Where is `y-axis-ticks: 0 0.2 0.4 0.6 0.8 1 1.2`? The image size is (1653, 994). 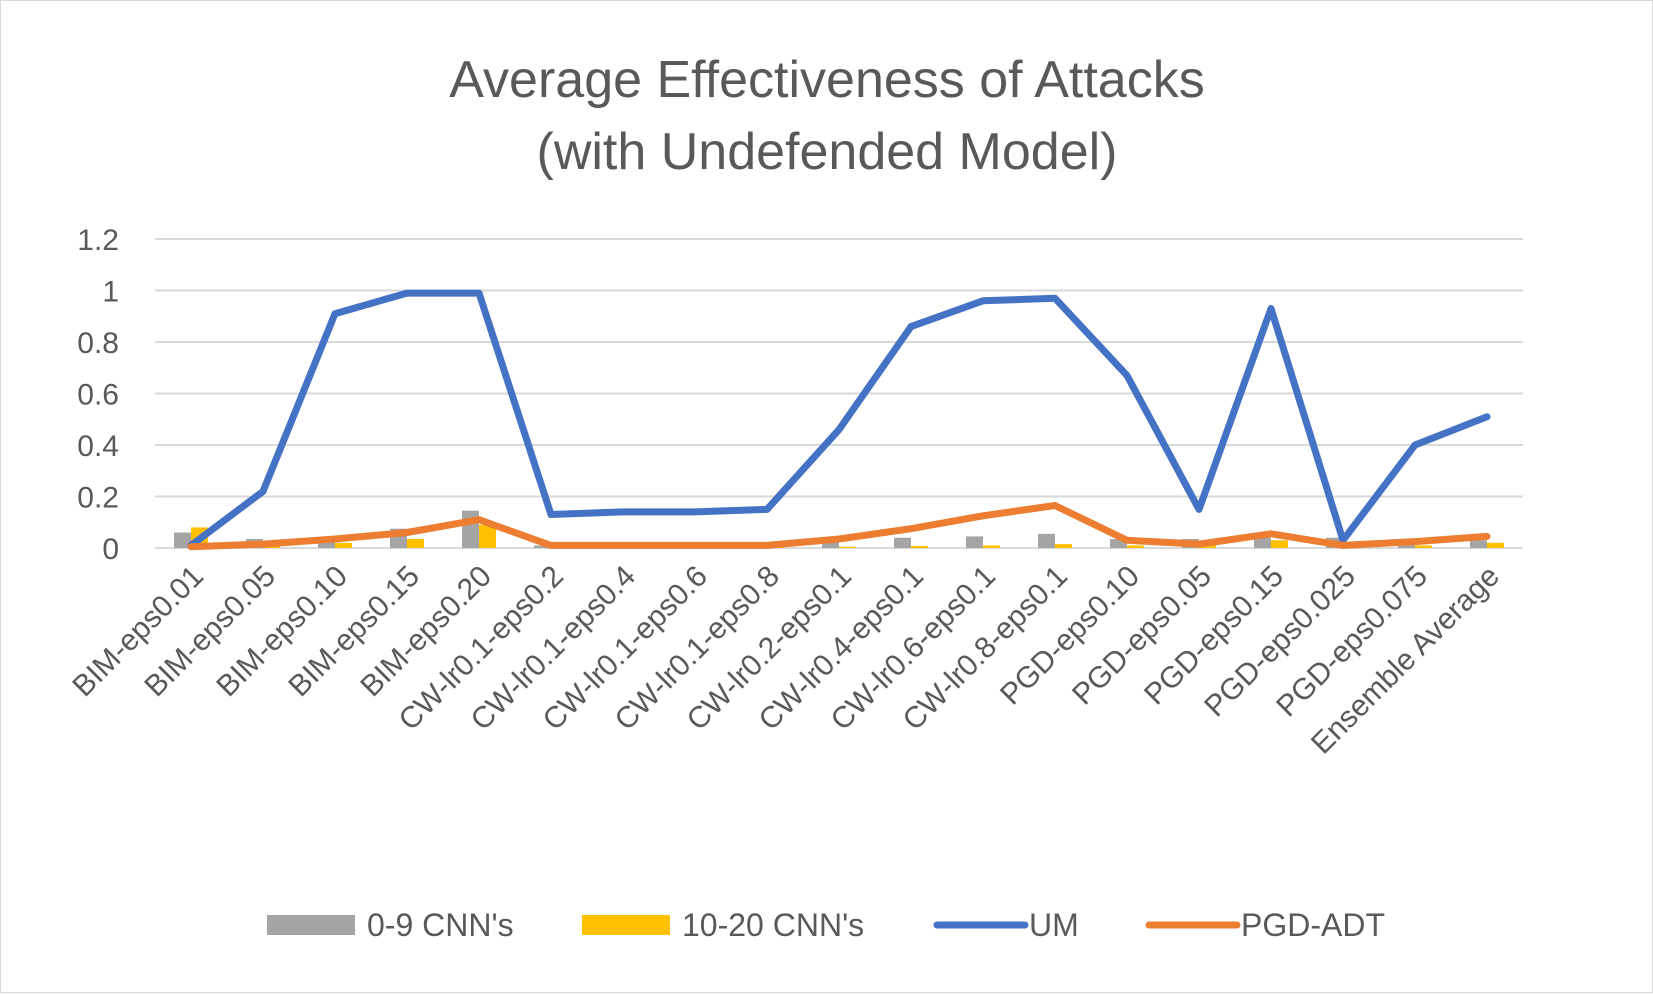
y-axis-ticks: 0 0.2 0.4 0.6 0.8 1 1.2 is located at coordinates (98, 395).